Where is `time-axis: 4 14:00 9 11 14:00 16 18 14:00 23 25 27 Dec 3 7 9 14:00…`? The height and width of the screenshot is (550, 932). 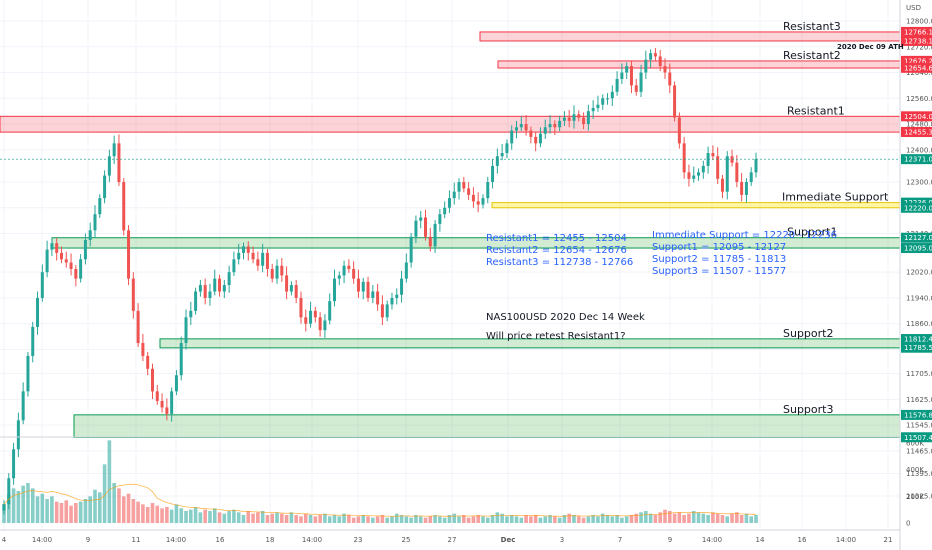 time-axis: 4 14:00 9 11 14:00 16 18 14:00 23 25 27 Dec 3 7 9 14:00… is located at coordinates (447, 540).